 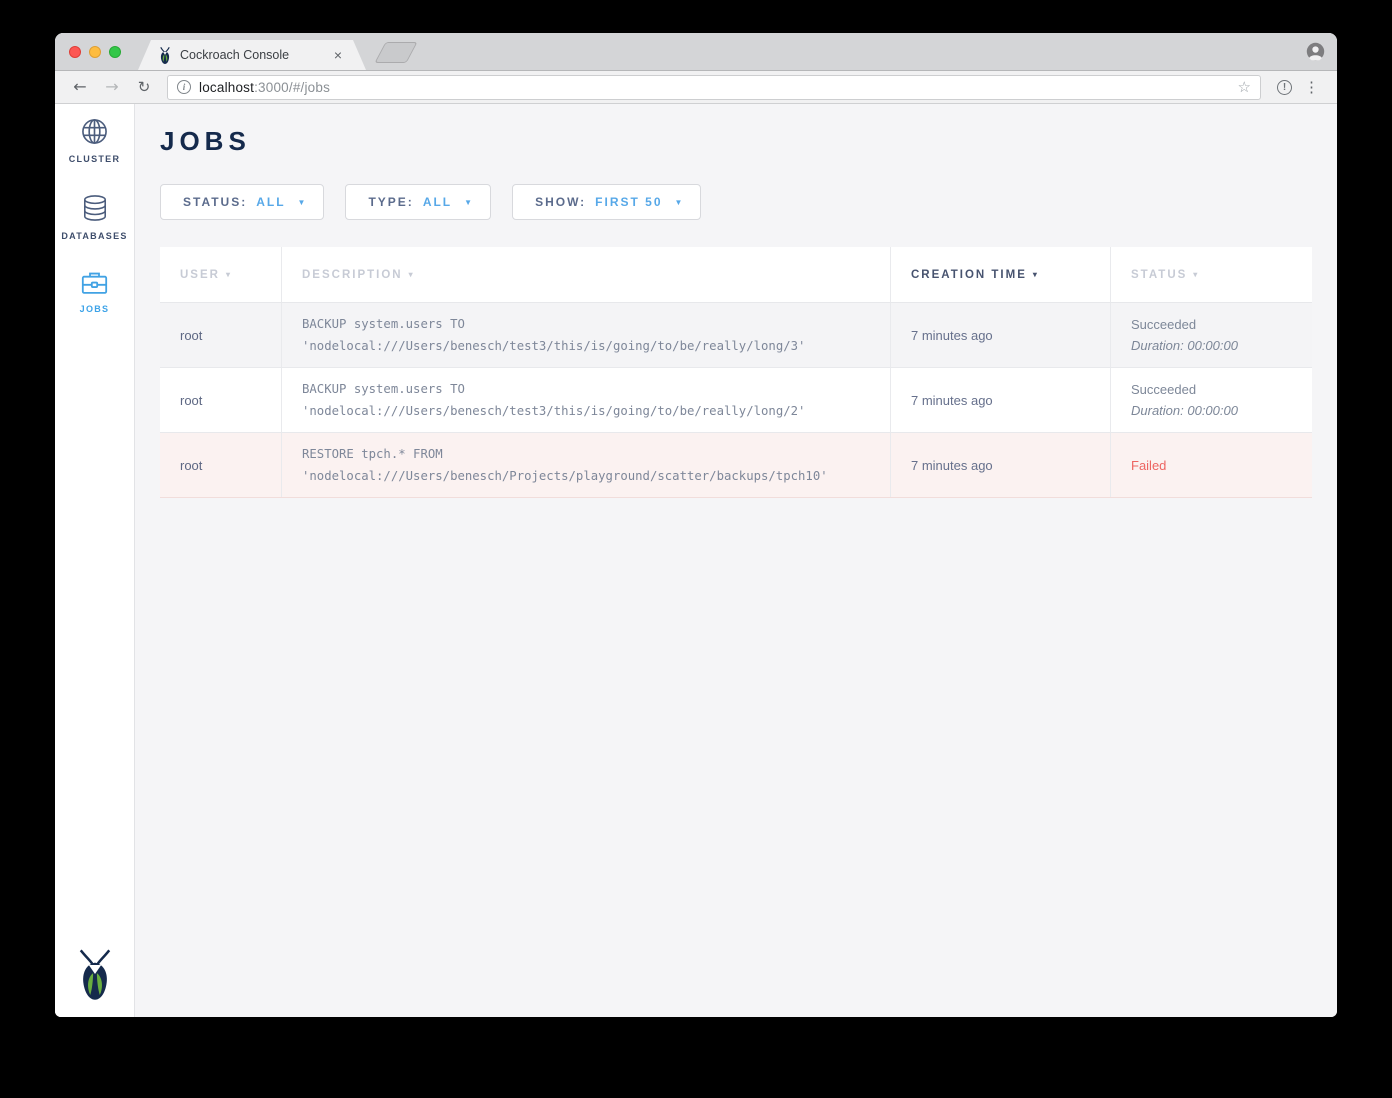 I want to click on status-filter-dropdown: STATUS: ALL ▼, so click(x=242, y=202).